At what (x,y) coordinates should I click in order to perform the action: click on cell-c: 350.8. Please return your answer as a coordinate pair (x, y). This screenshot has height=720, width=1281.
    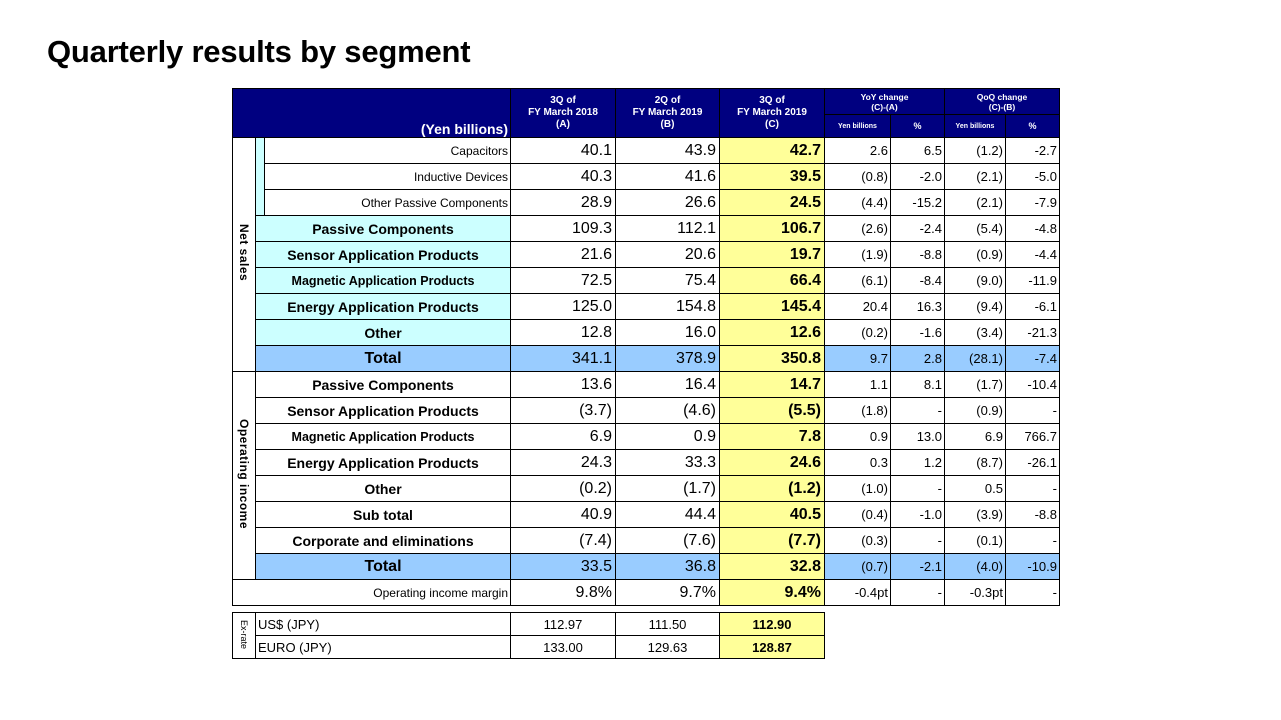
    Looking at the image, I should click on (772, 358).